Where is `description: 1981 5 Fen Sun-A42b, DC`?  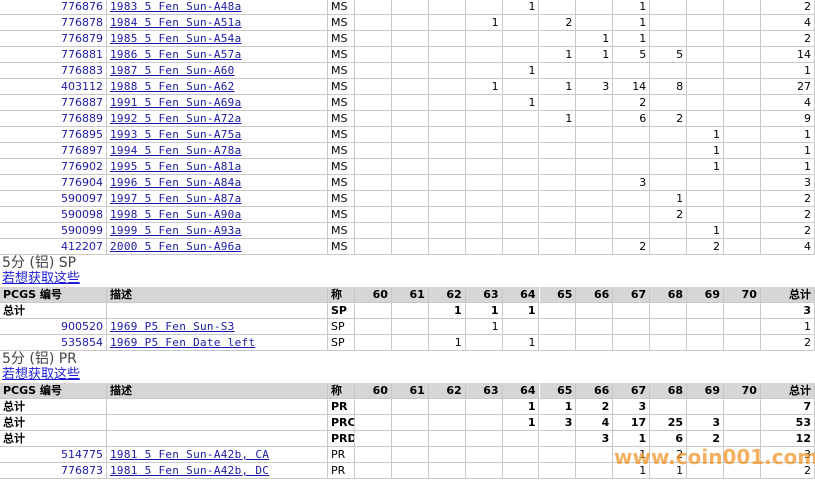 description: 1981 5 Fen Sun-A42b, DC is located at coordinates (217, 471).